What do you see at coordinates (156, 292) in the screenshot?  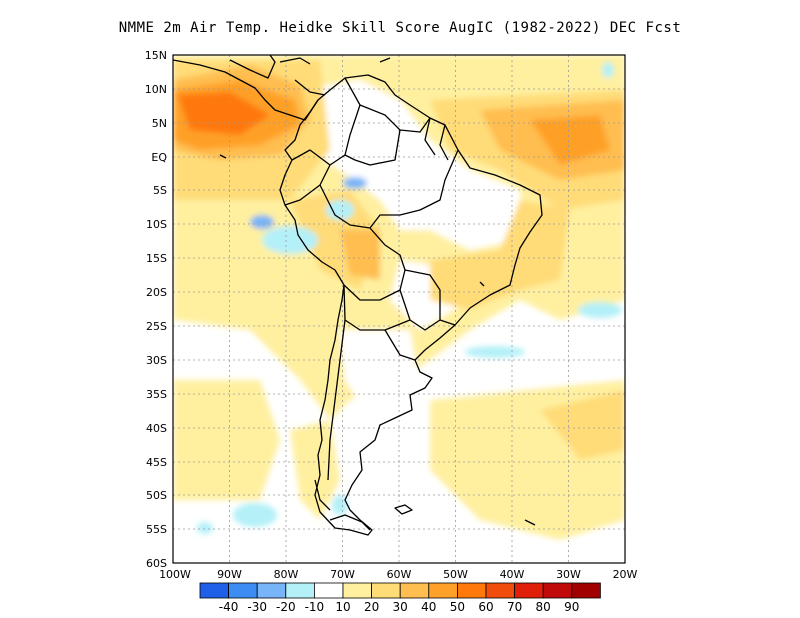 I see `lat-label: 20S` at bounding box center [156, 292].